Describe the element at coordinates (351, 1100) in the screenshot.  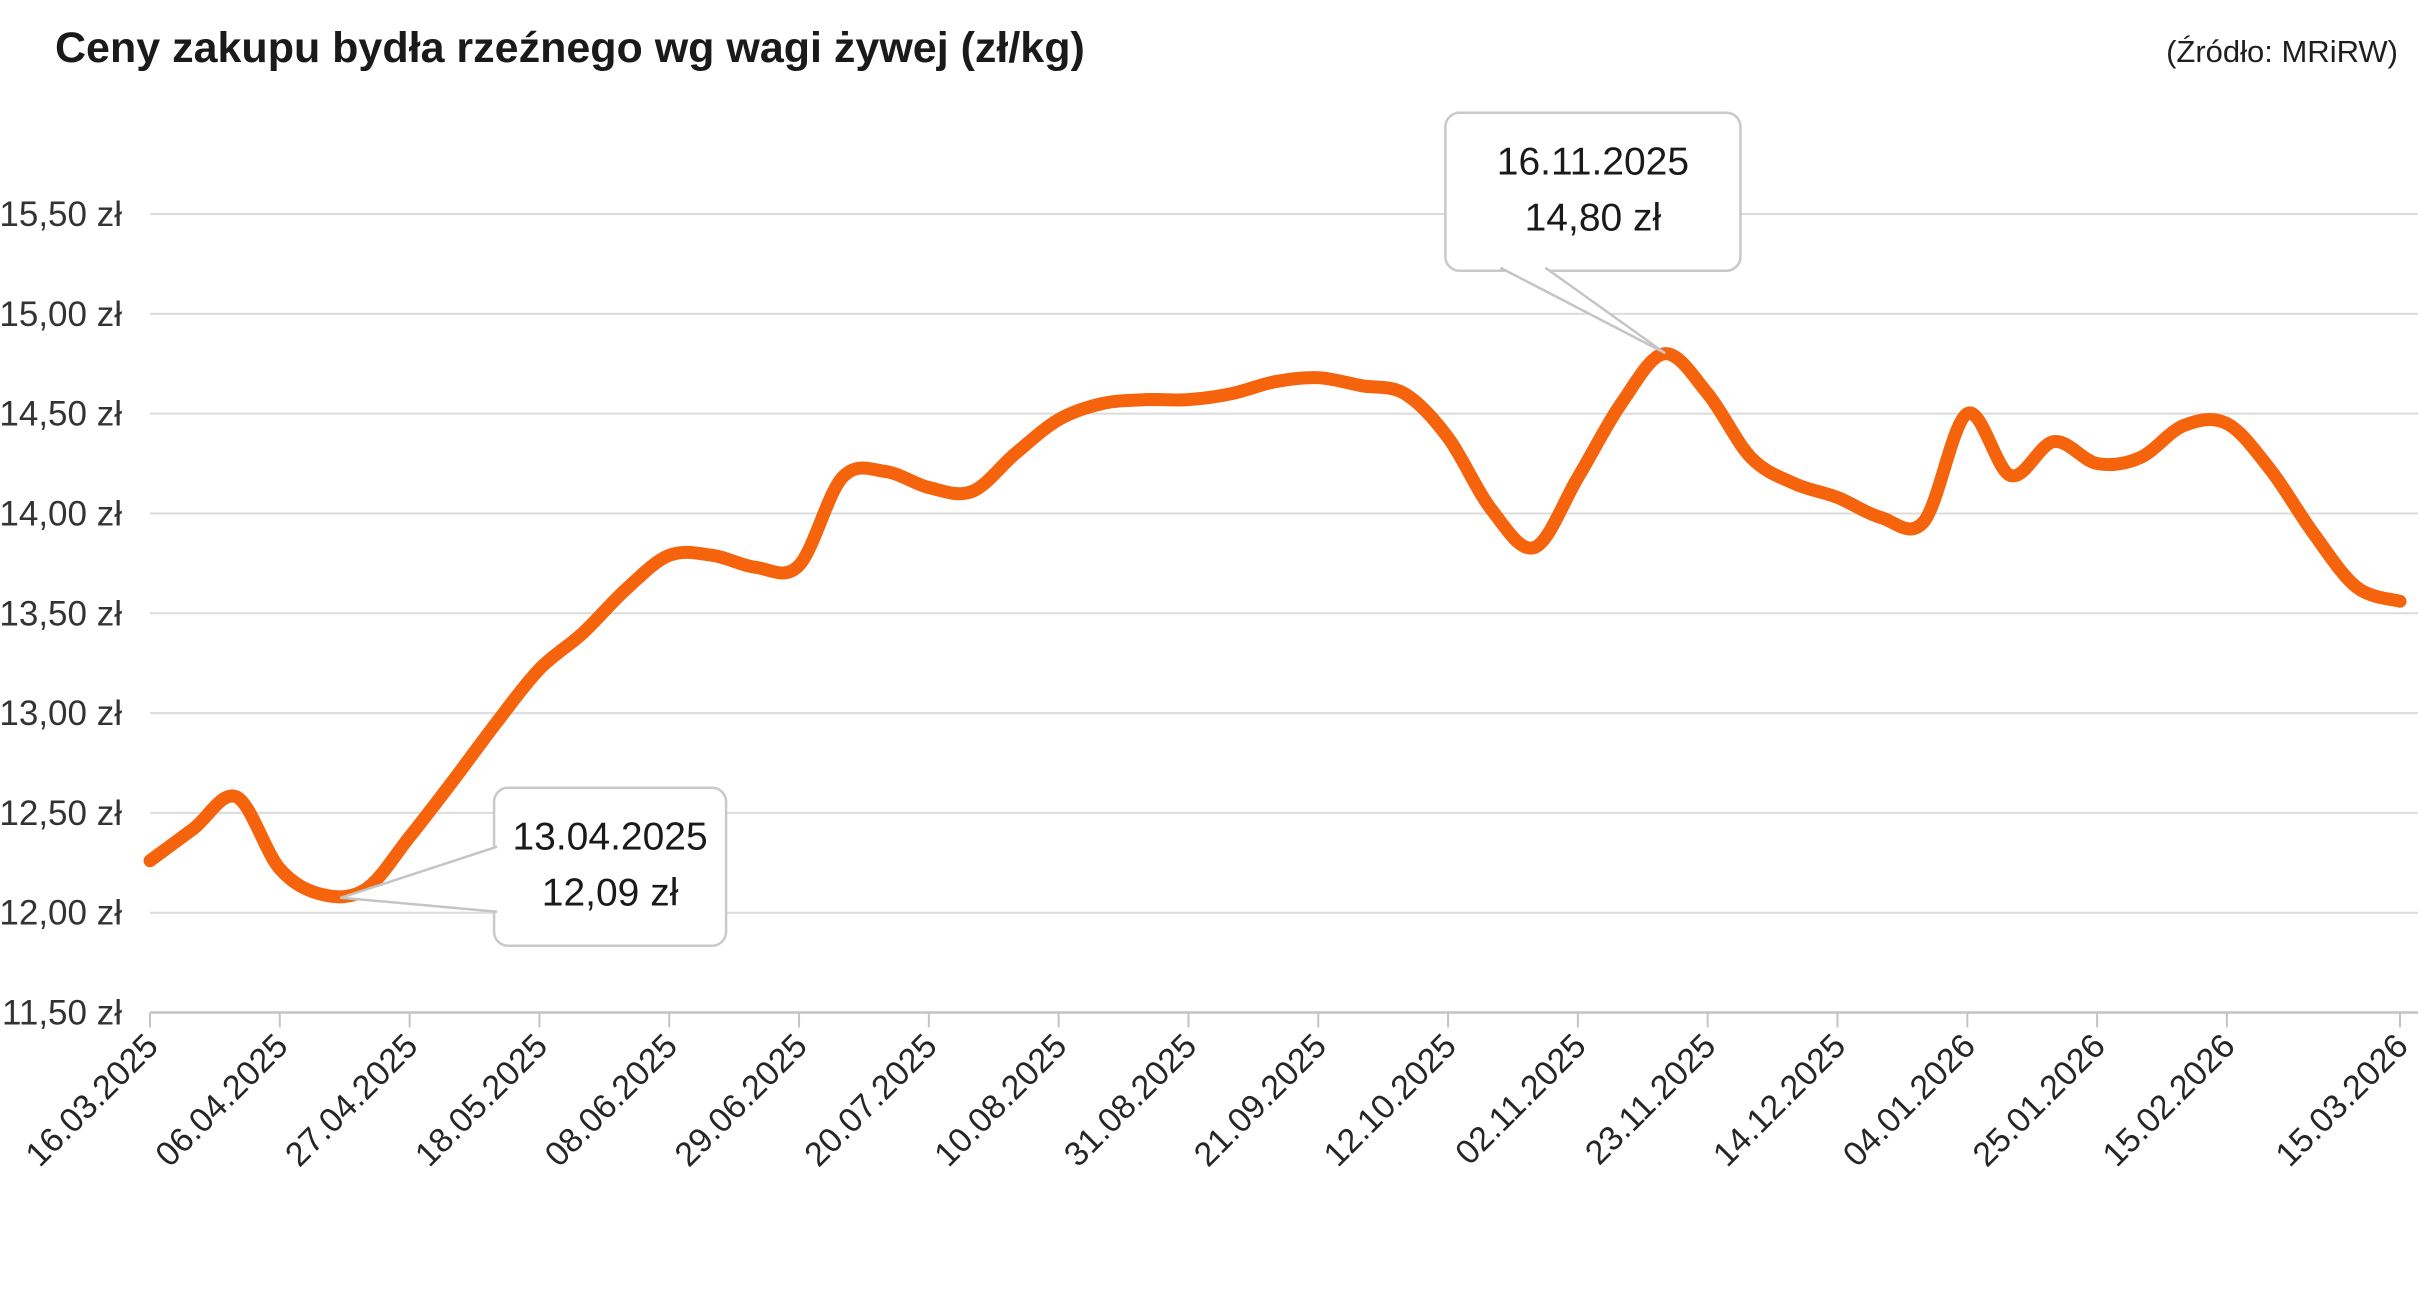
I see `x-axis-label: 27.04.2025` at that location.